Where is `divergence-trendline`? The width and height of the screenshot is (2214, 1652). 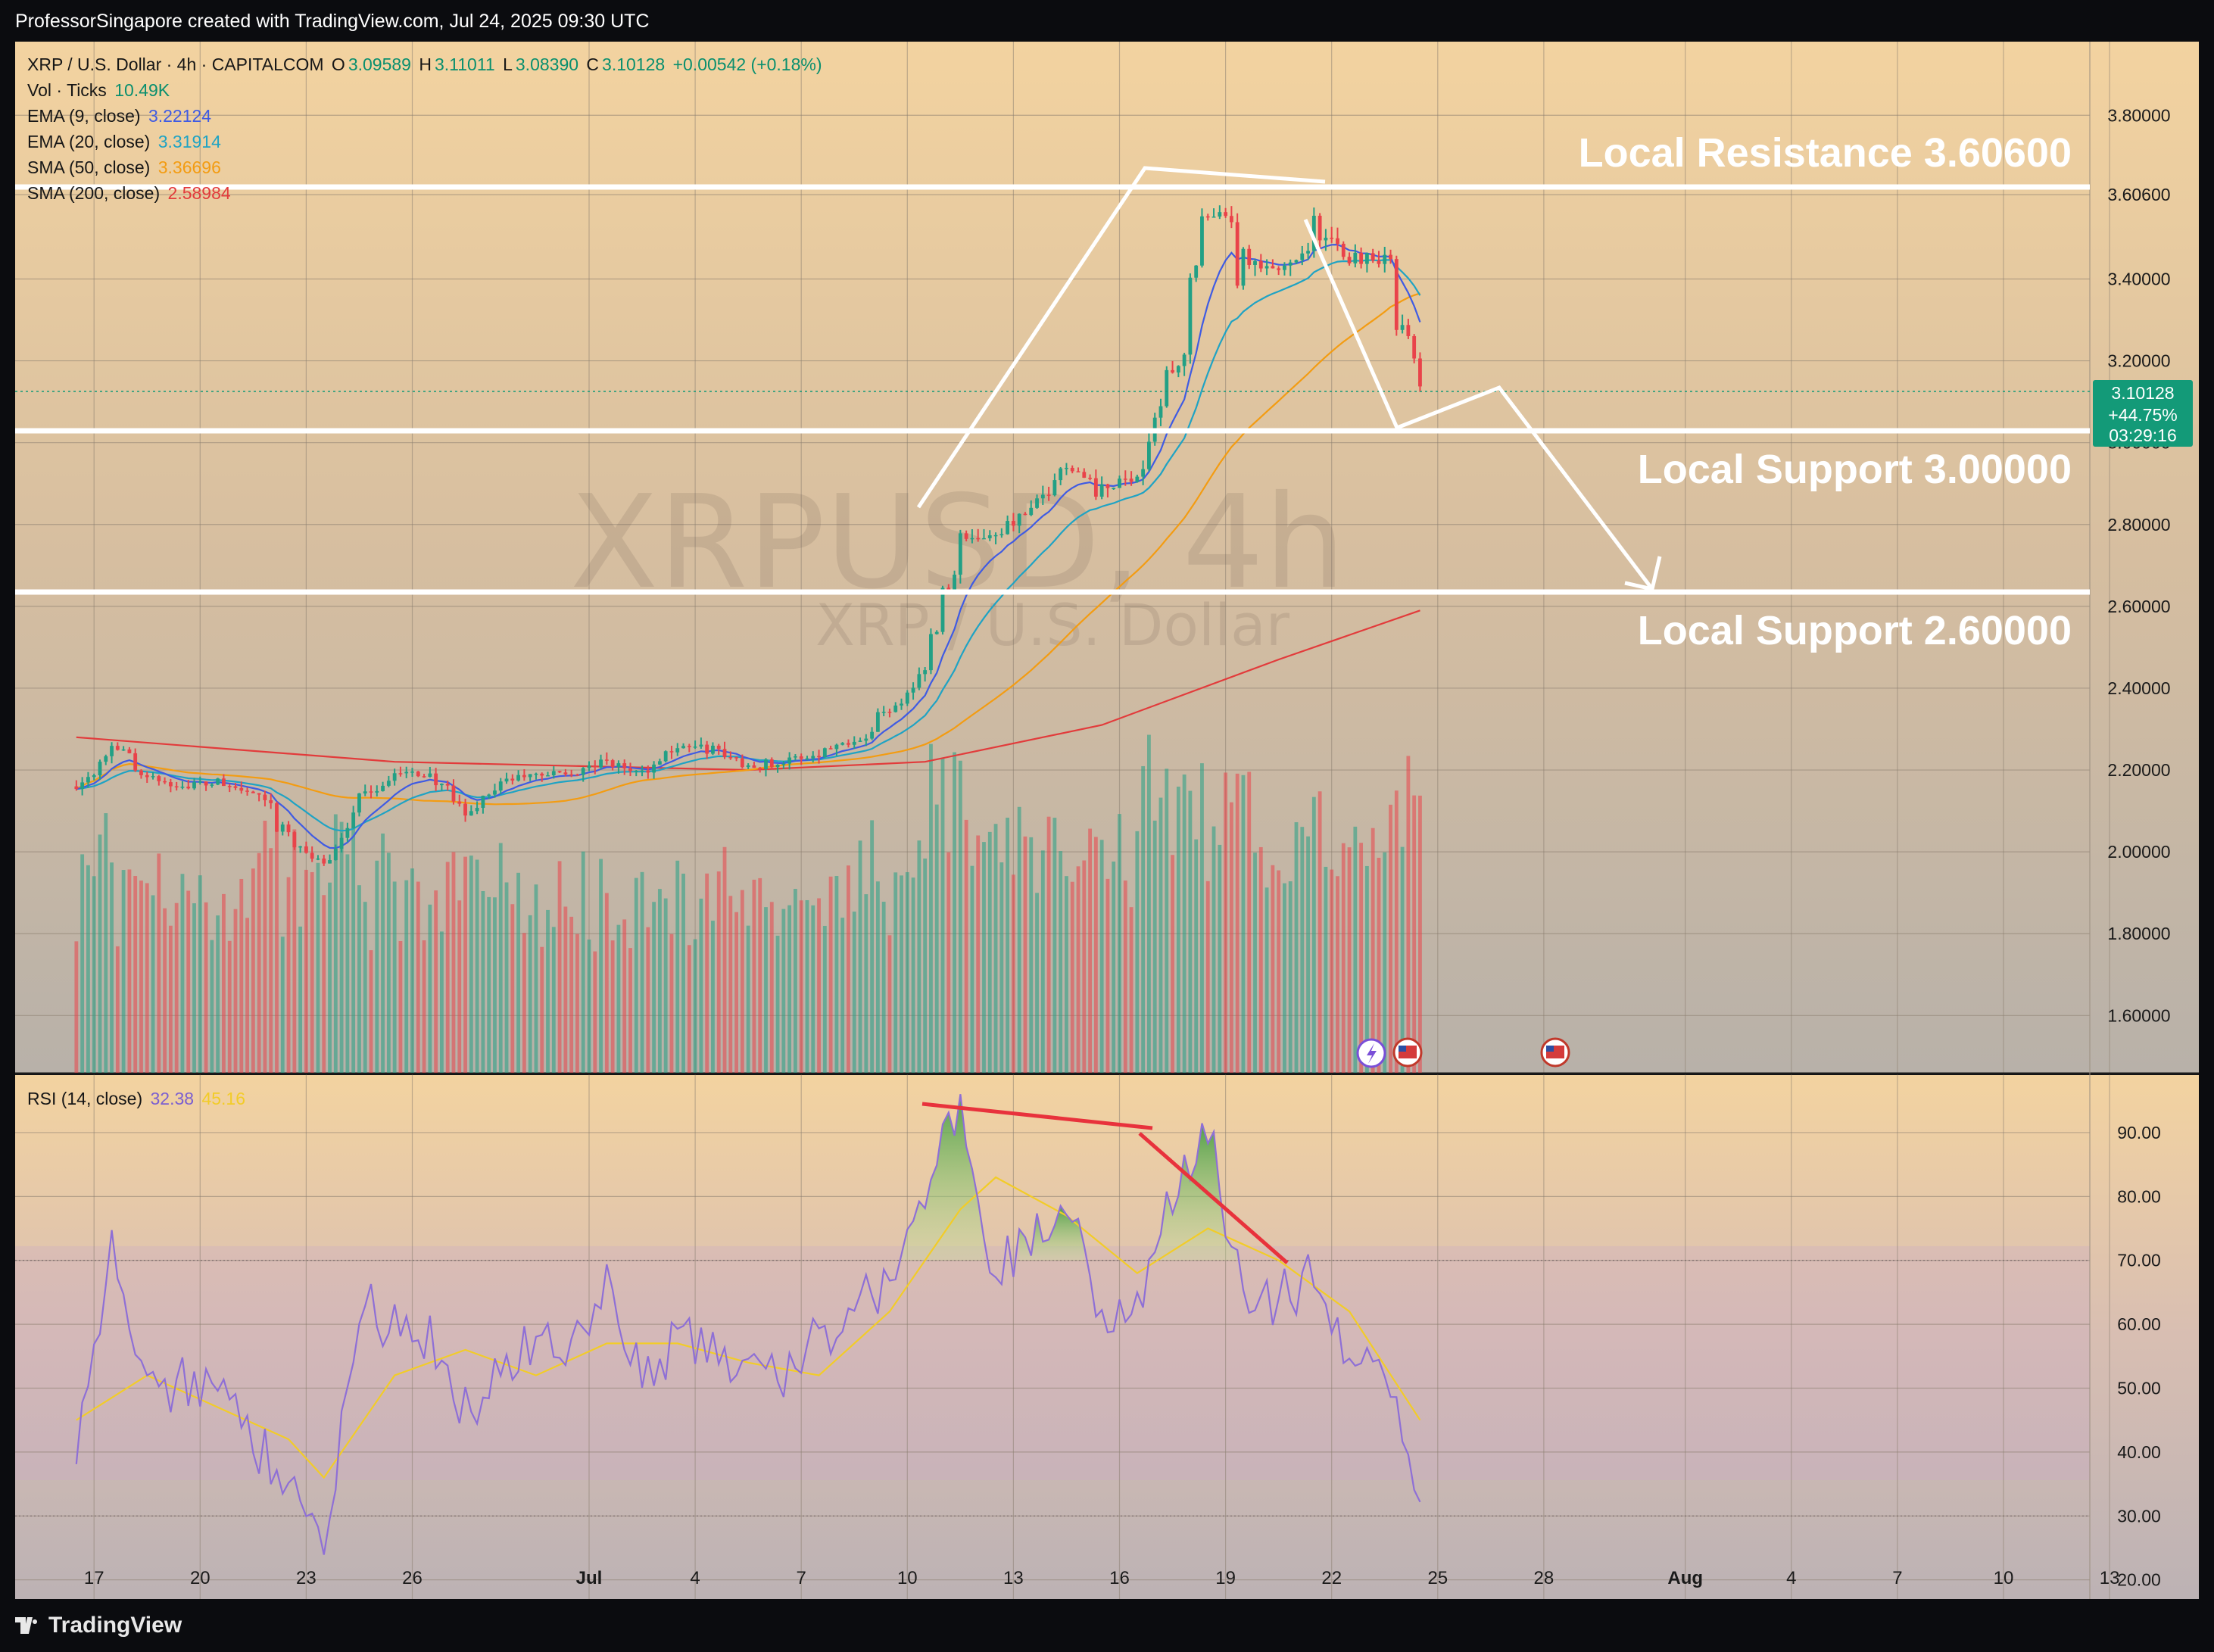
divergence-trendline is located at coordinates (1213, 1198).